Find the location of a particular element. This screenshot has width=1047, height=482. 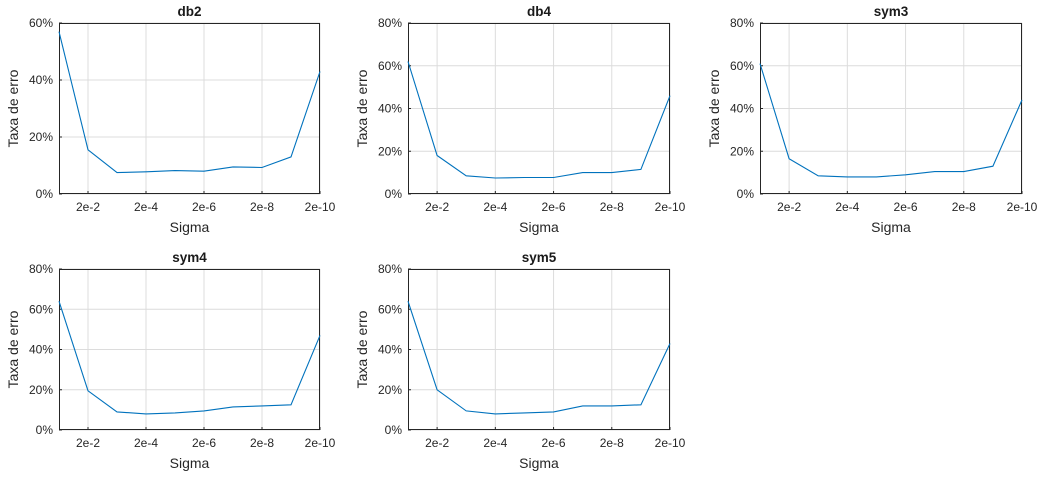

chart-title: sym3 is located at coordinates (891, 11).